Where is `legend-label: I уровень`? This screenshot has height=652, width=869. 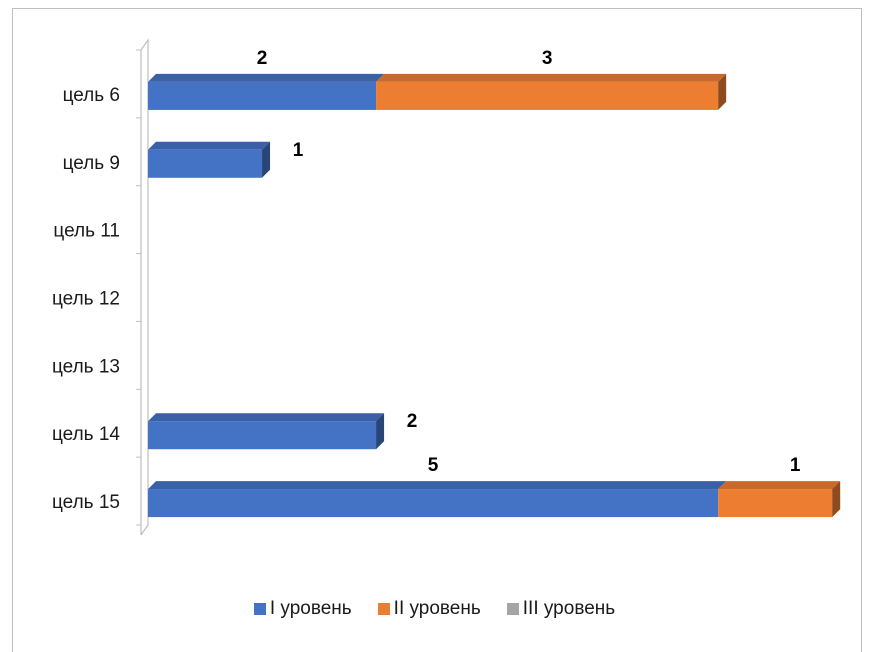 legend-label: I уровень is located at coordinates (310, 608).